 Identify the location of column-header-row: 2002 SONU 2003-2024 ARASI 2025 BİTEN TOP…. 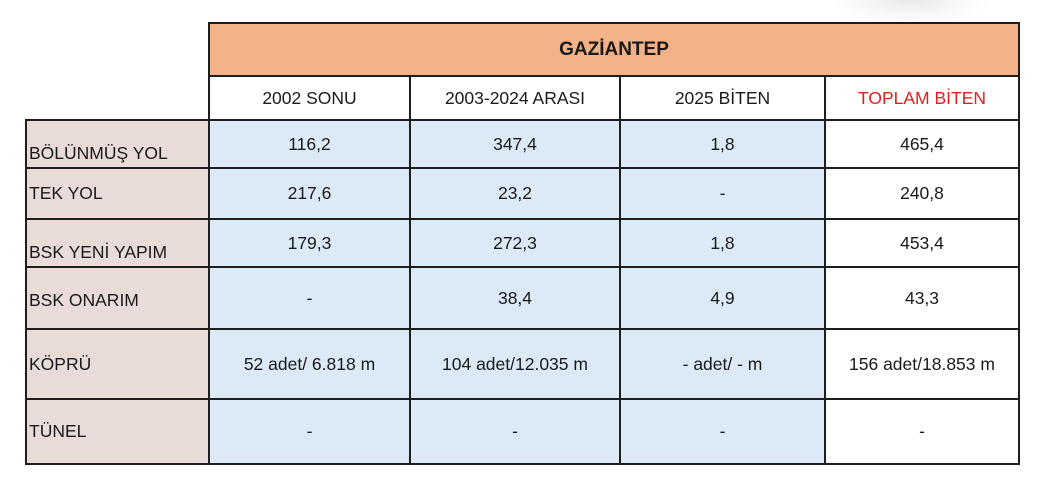
(523, 98).